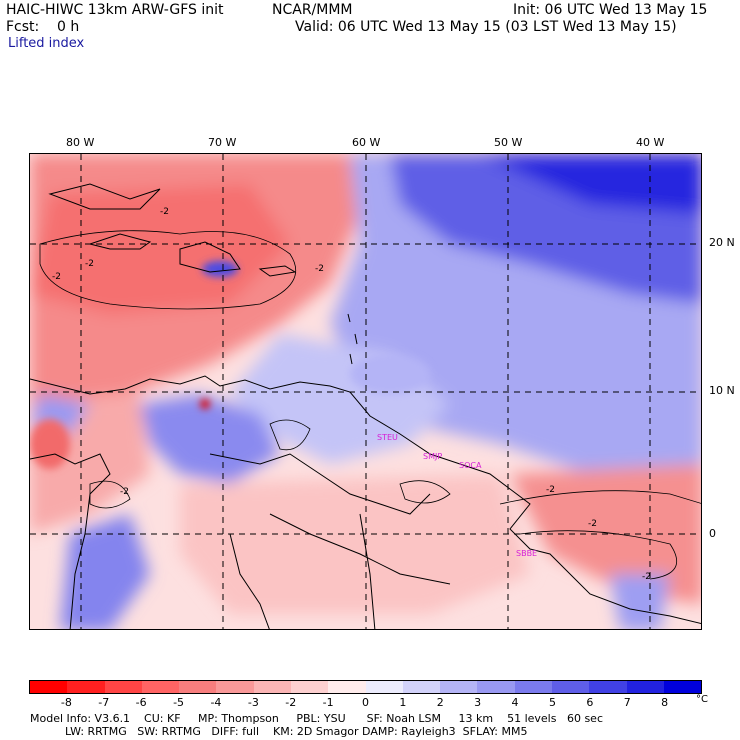  What do you see at coordinates (665, 702) in the screenshot?
I see `colorbar-tick-label: 8` at bounding box center [665, 702].